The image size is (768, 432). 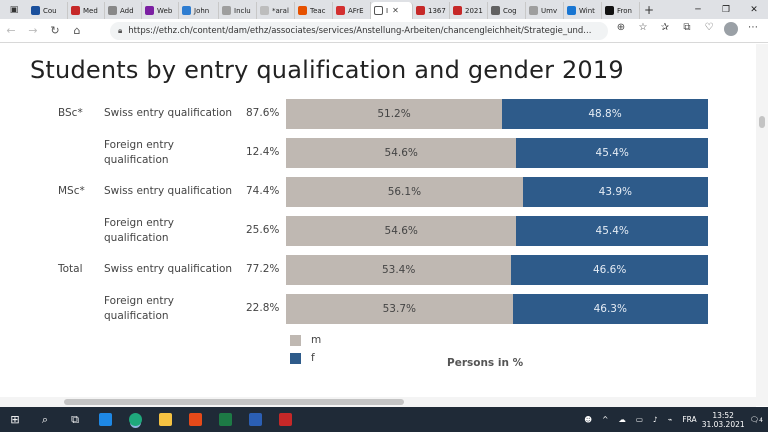 What do you see at coordinates (583, 10) in the screenshot?
I see `browser-tab: Wint` at bounding box center [583, 10].